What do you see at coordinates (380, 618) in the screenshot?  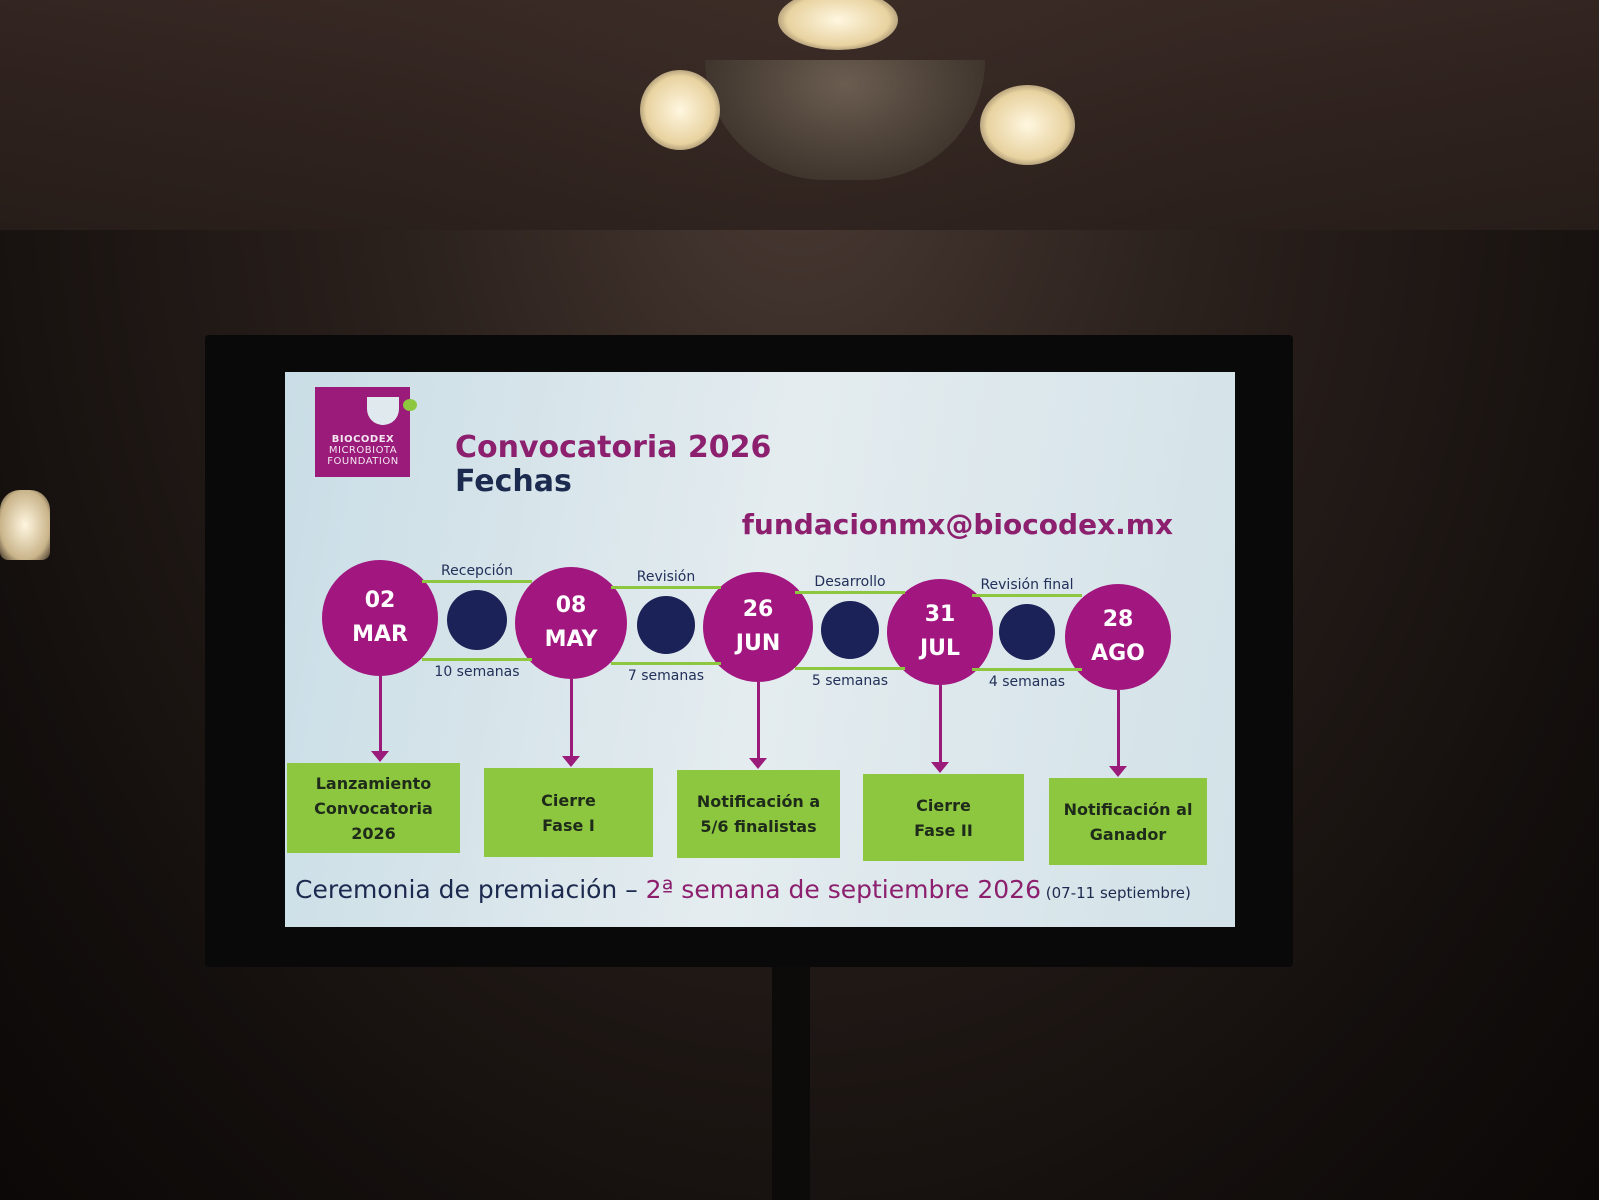 I see `milestone-date-circle: 02 MAR` at bounding box center [380, 618].